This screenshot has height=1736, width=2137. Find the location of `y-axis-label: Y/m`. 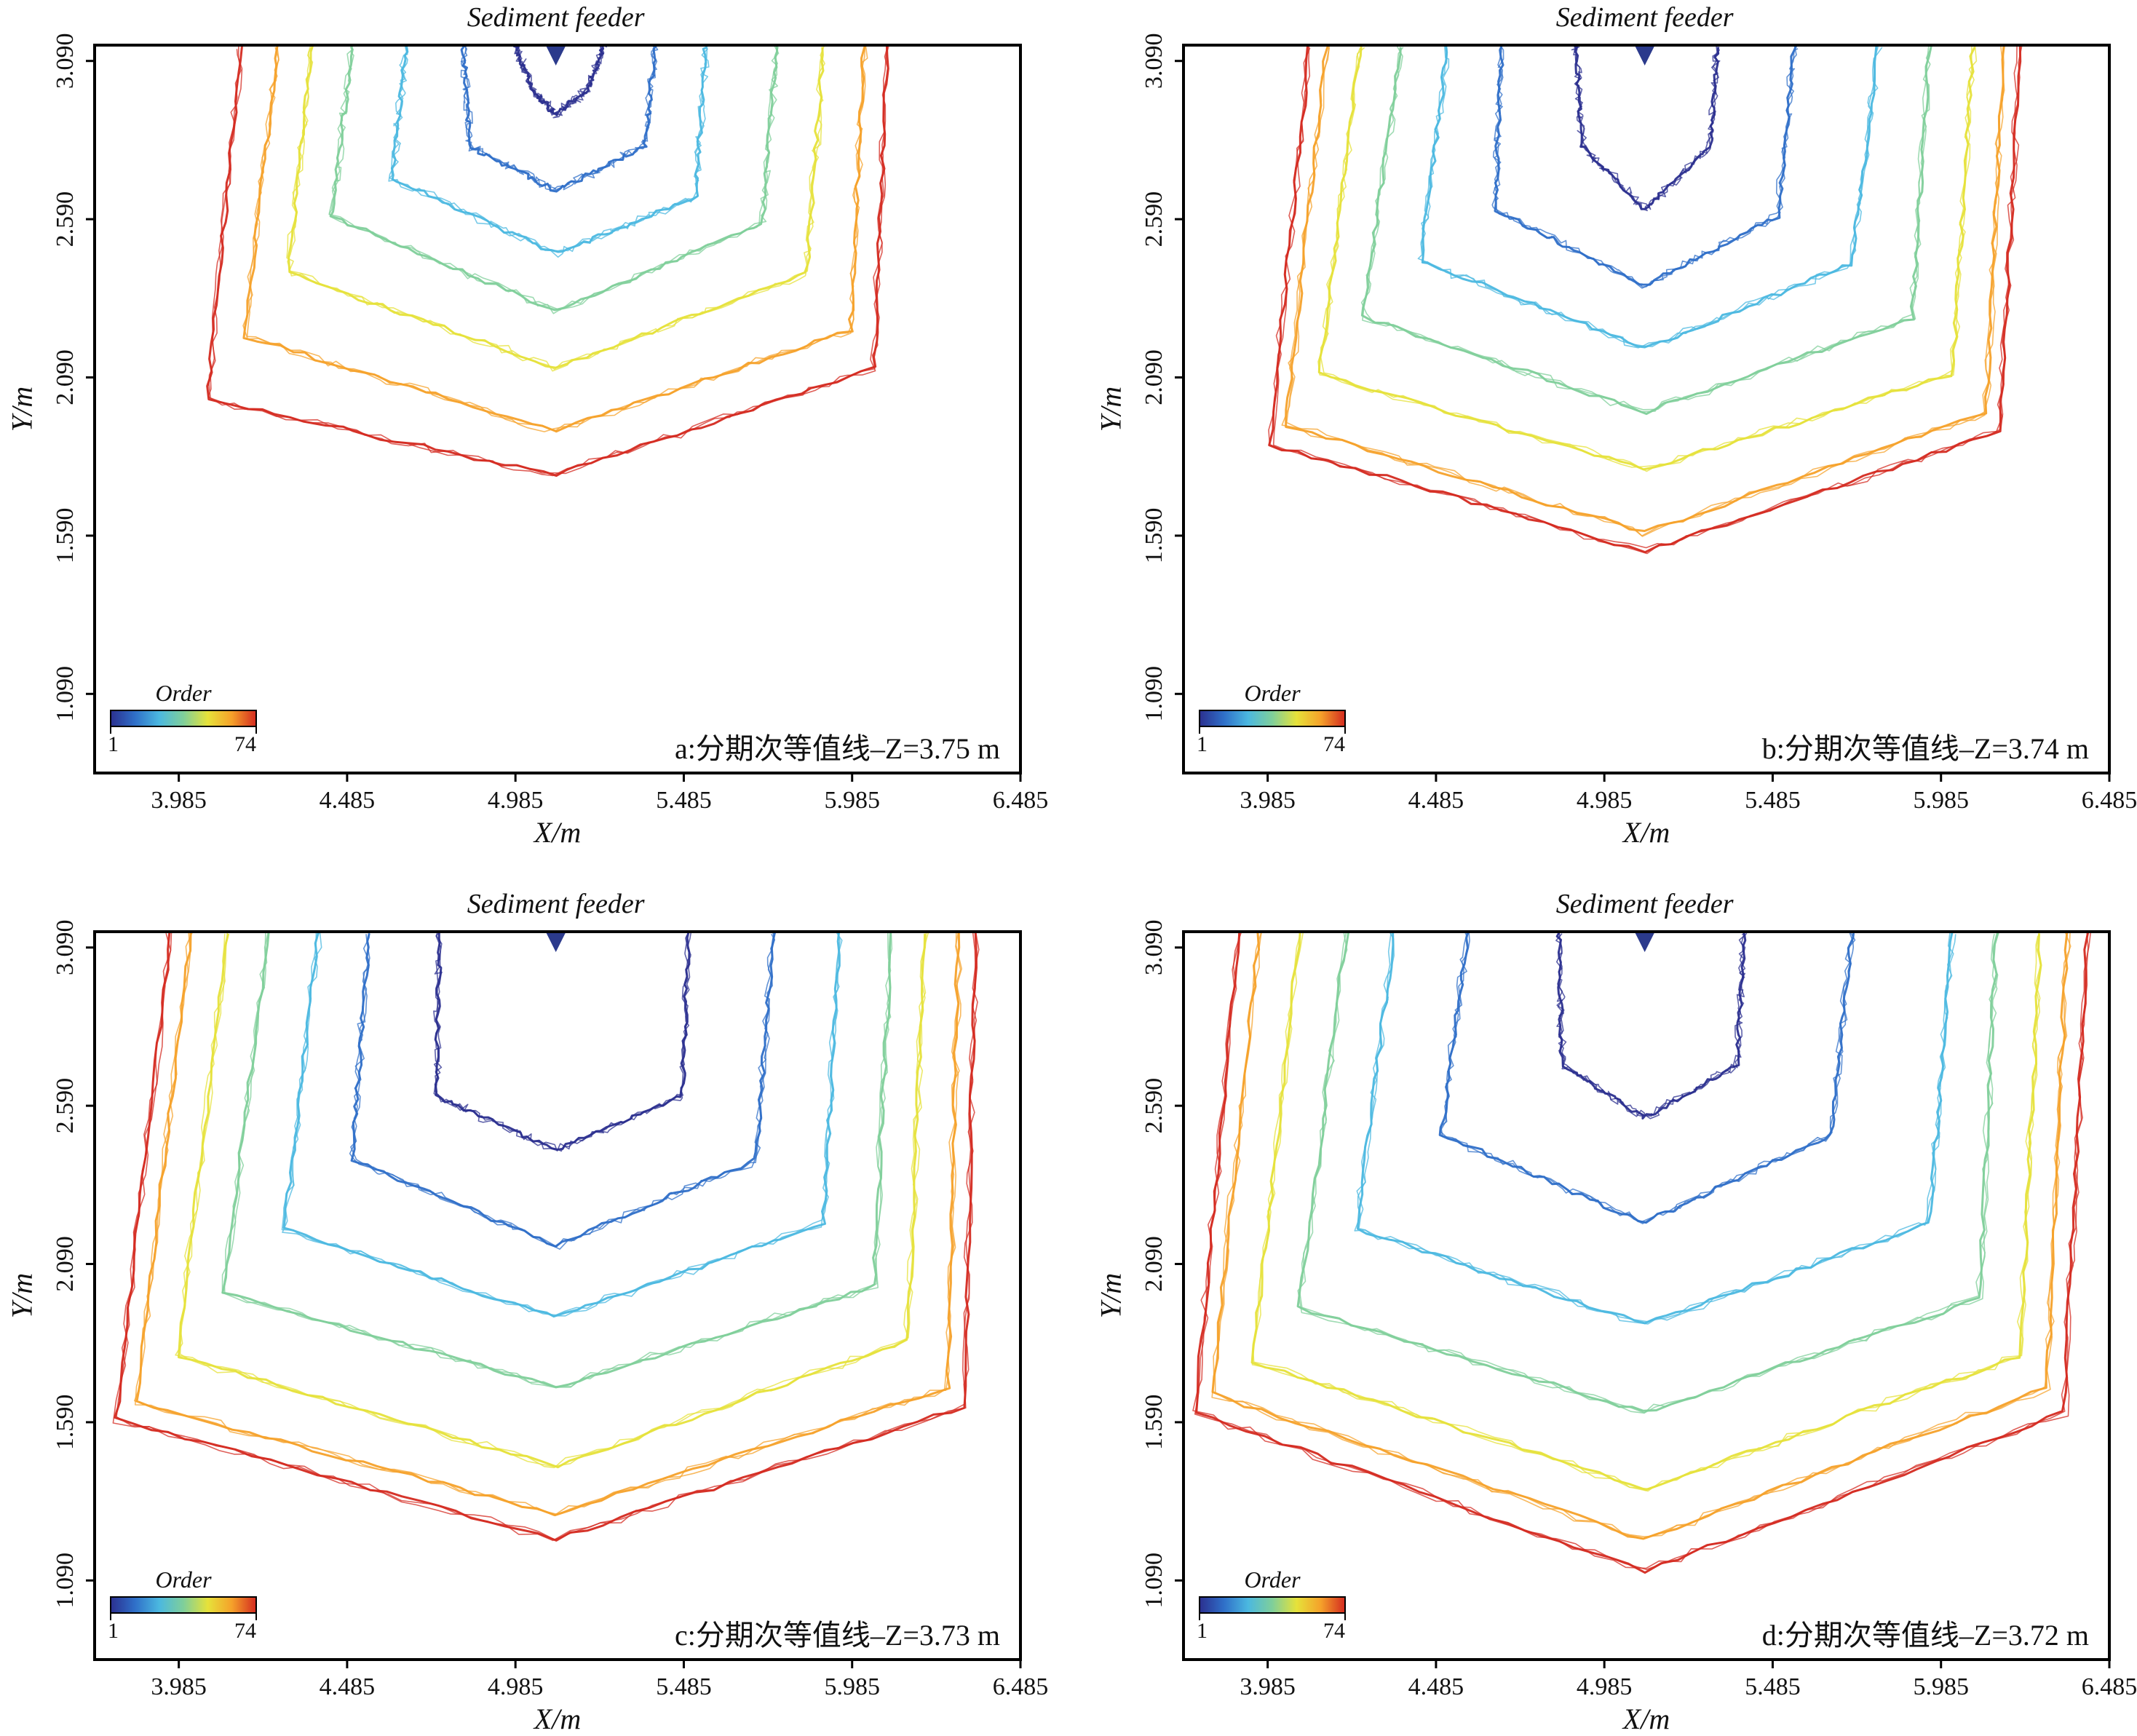

y-axis-label: Y/m is located at coordinates (1110, 1295).